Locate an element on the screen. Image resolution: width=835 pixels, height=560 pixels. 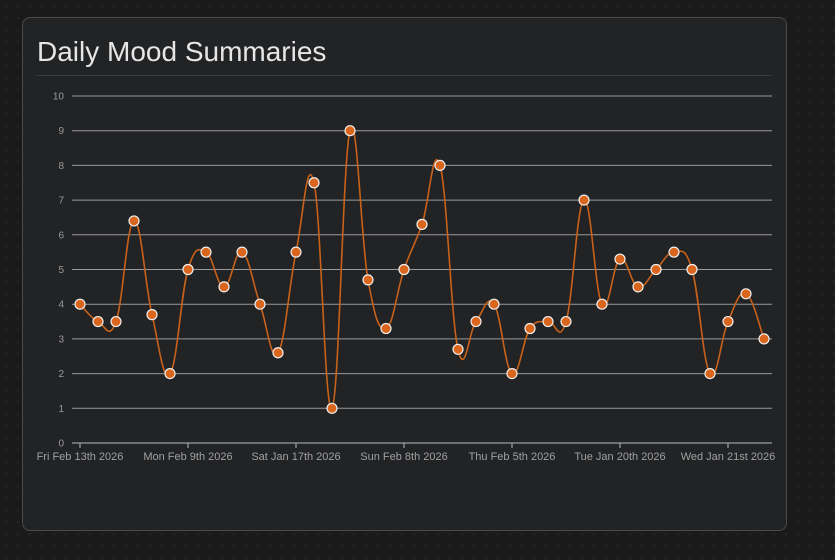
title-divider is located at coordinates (404, 75).